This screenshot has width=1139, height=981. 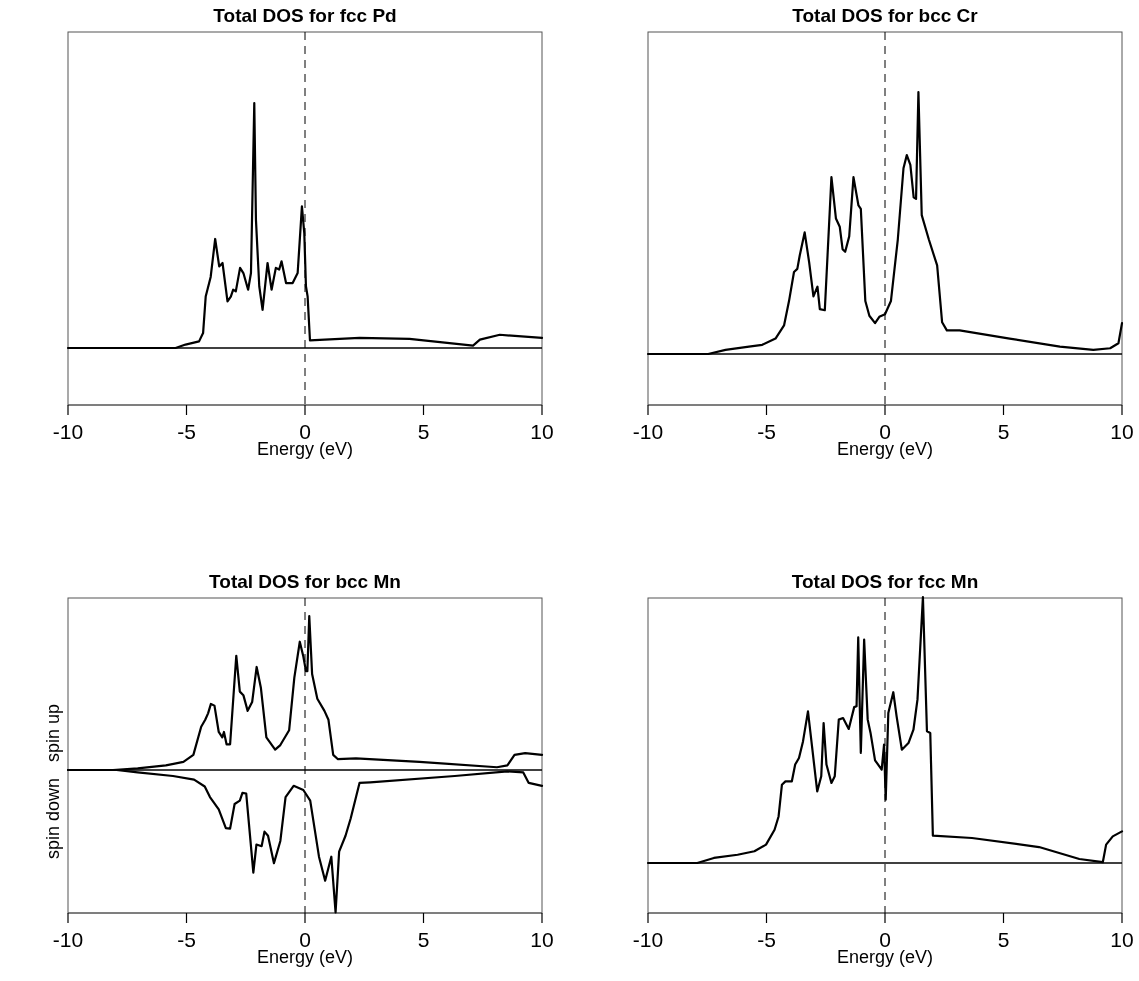 I want to click on text: spin down, so click(x=52, y=819).